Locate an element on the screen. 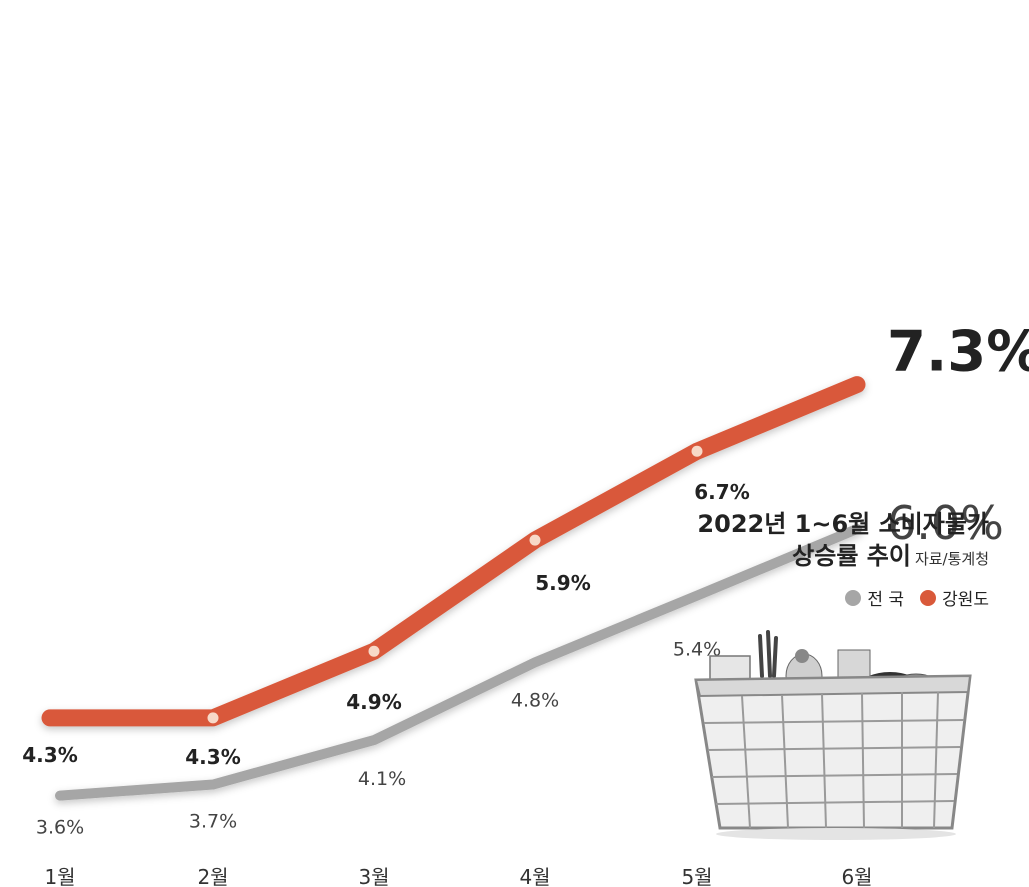 This screenshot has height=887, width=1029. x-tick-label: 5월 is located at coordinates (696, 876).